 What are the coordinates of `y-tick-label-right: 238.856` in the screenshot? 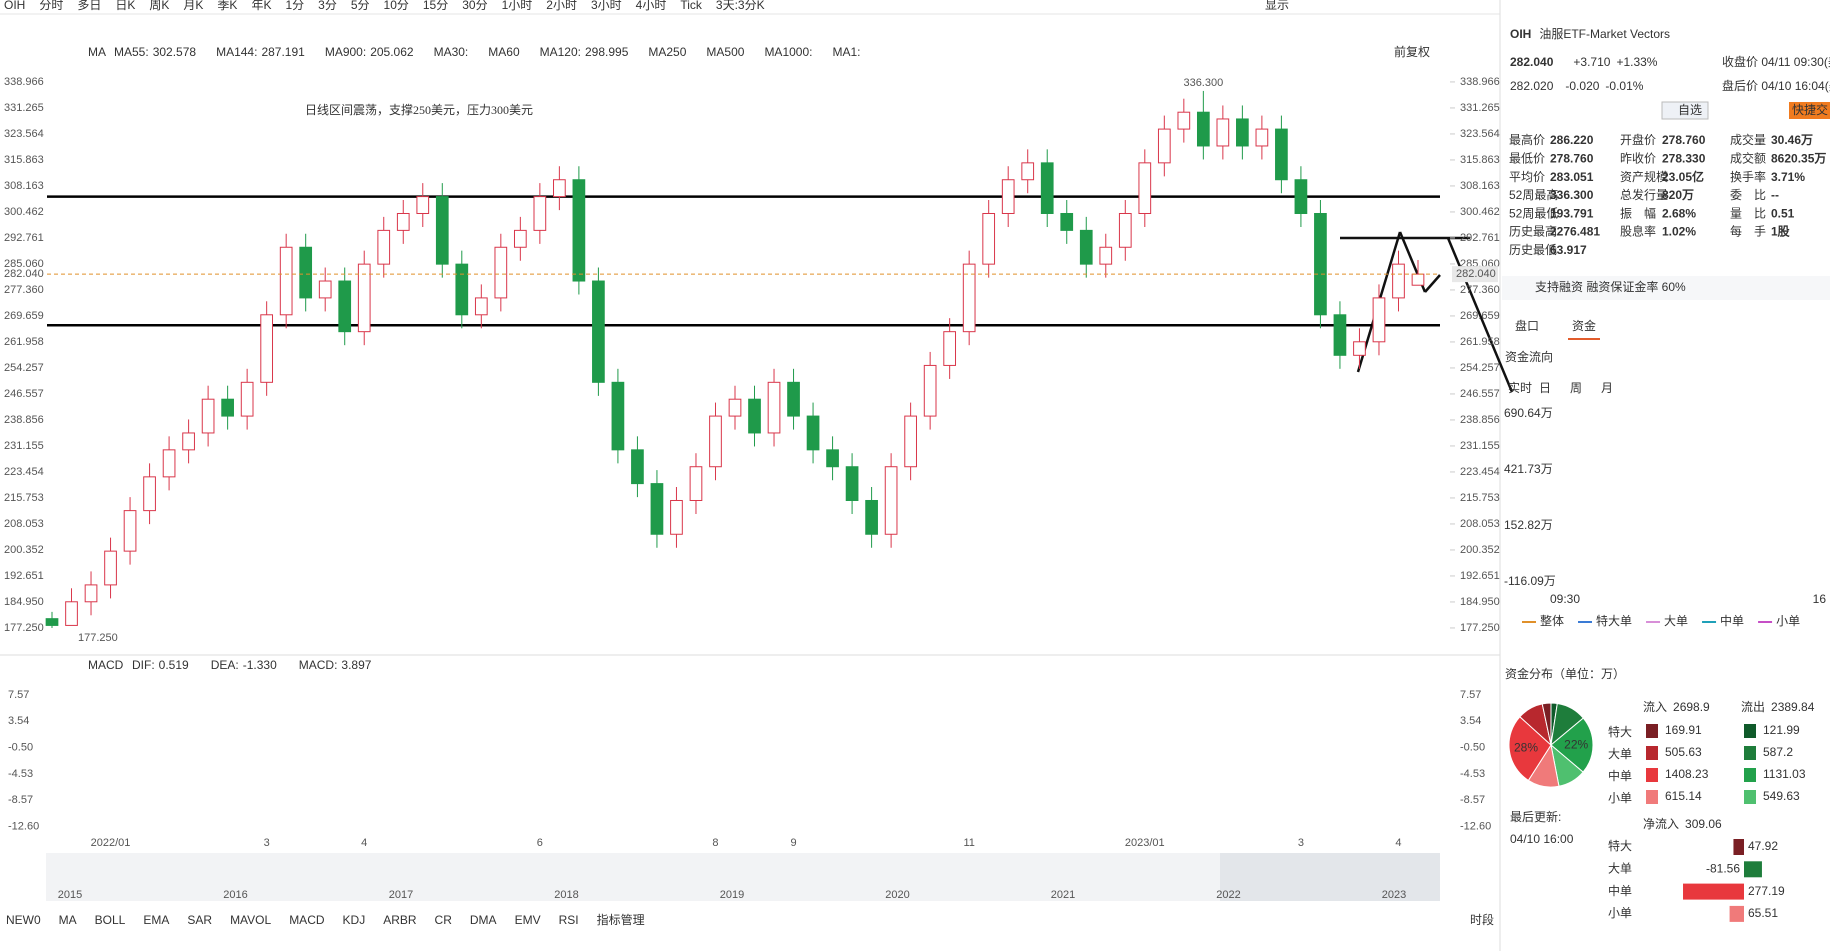 It's located at (1480, 420).